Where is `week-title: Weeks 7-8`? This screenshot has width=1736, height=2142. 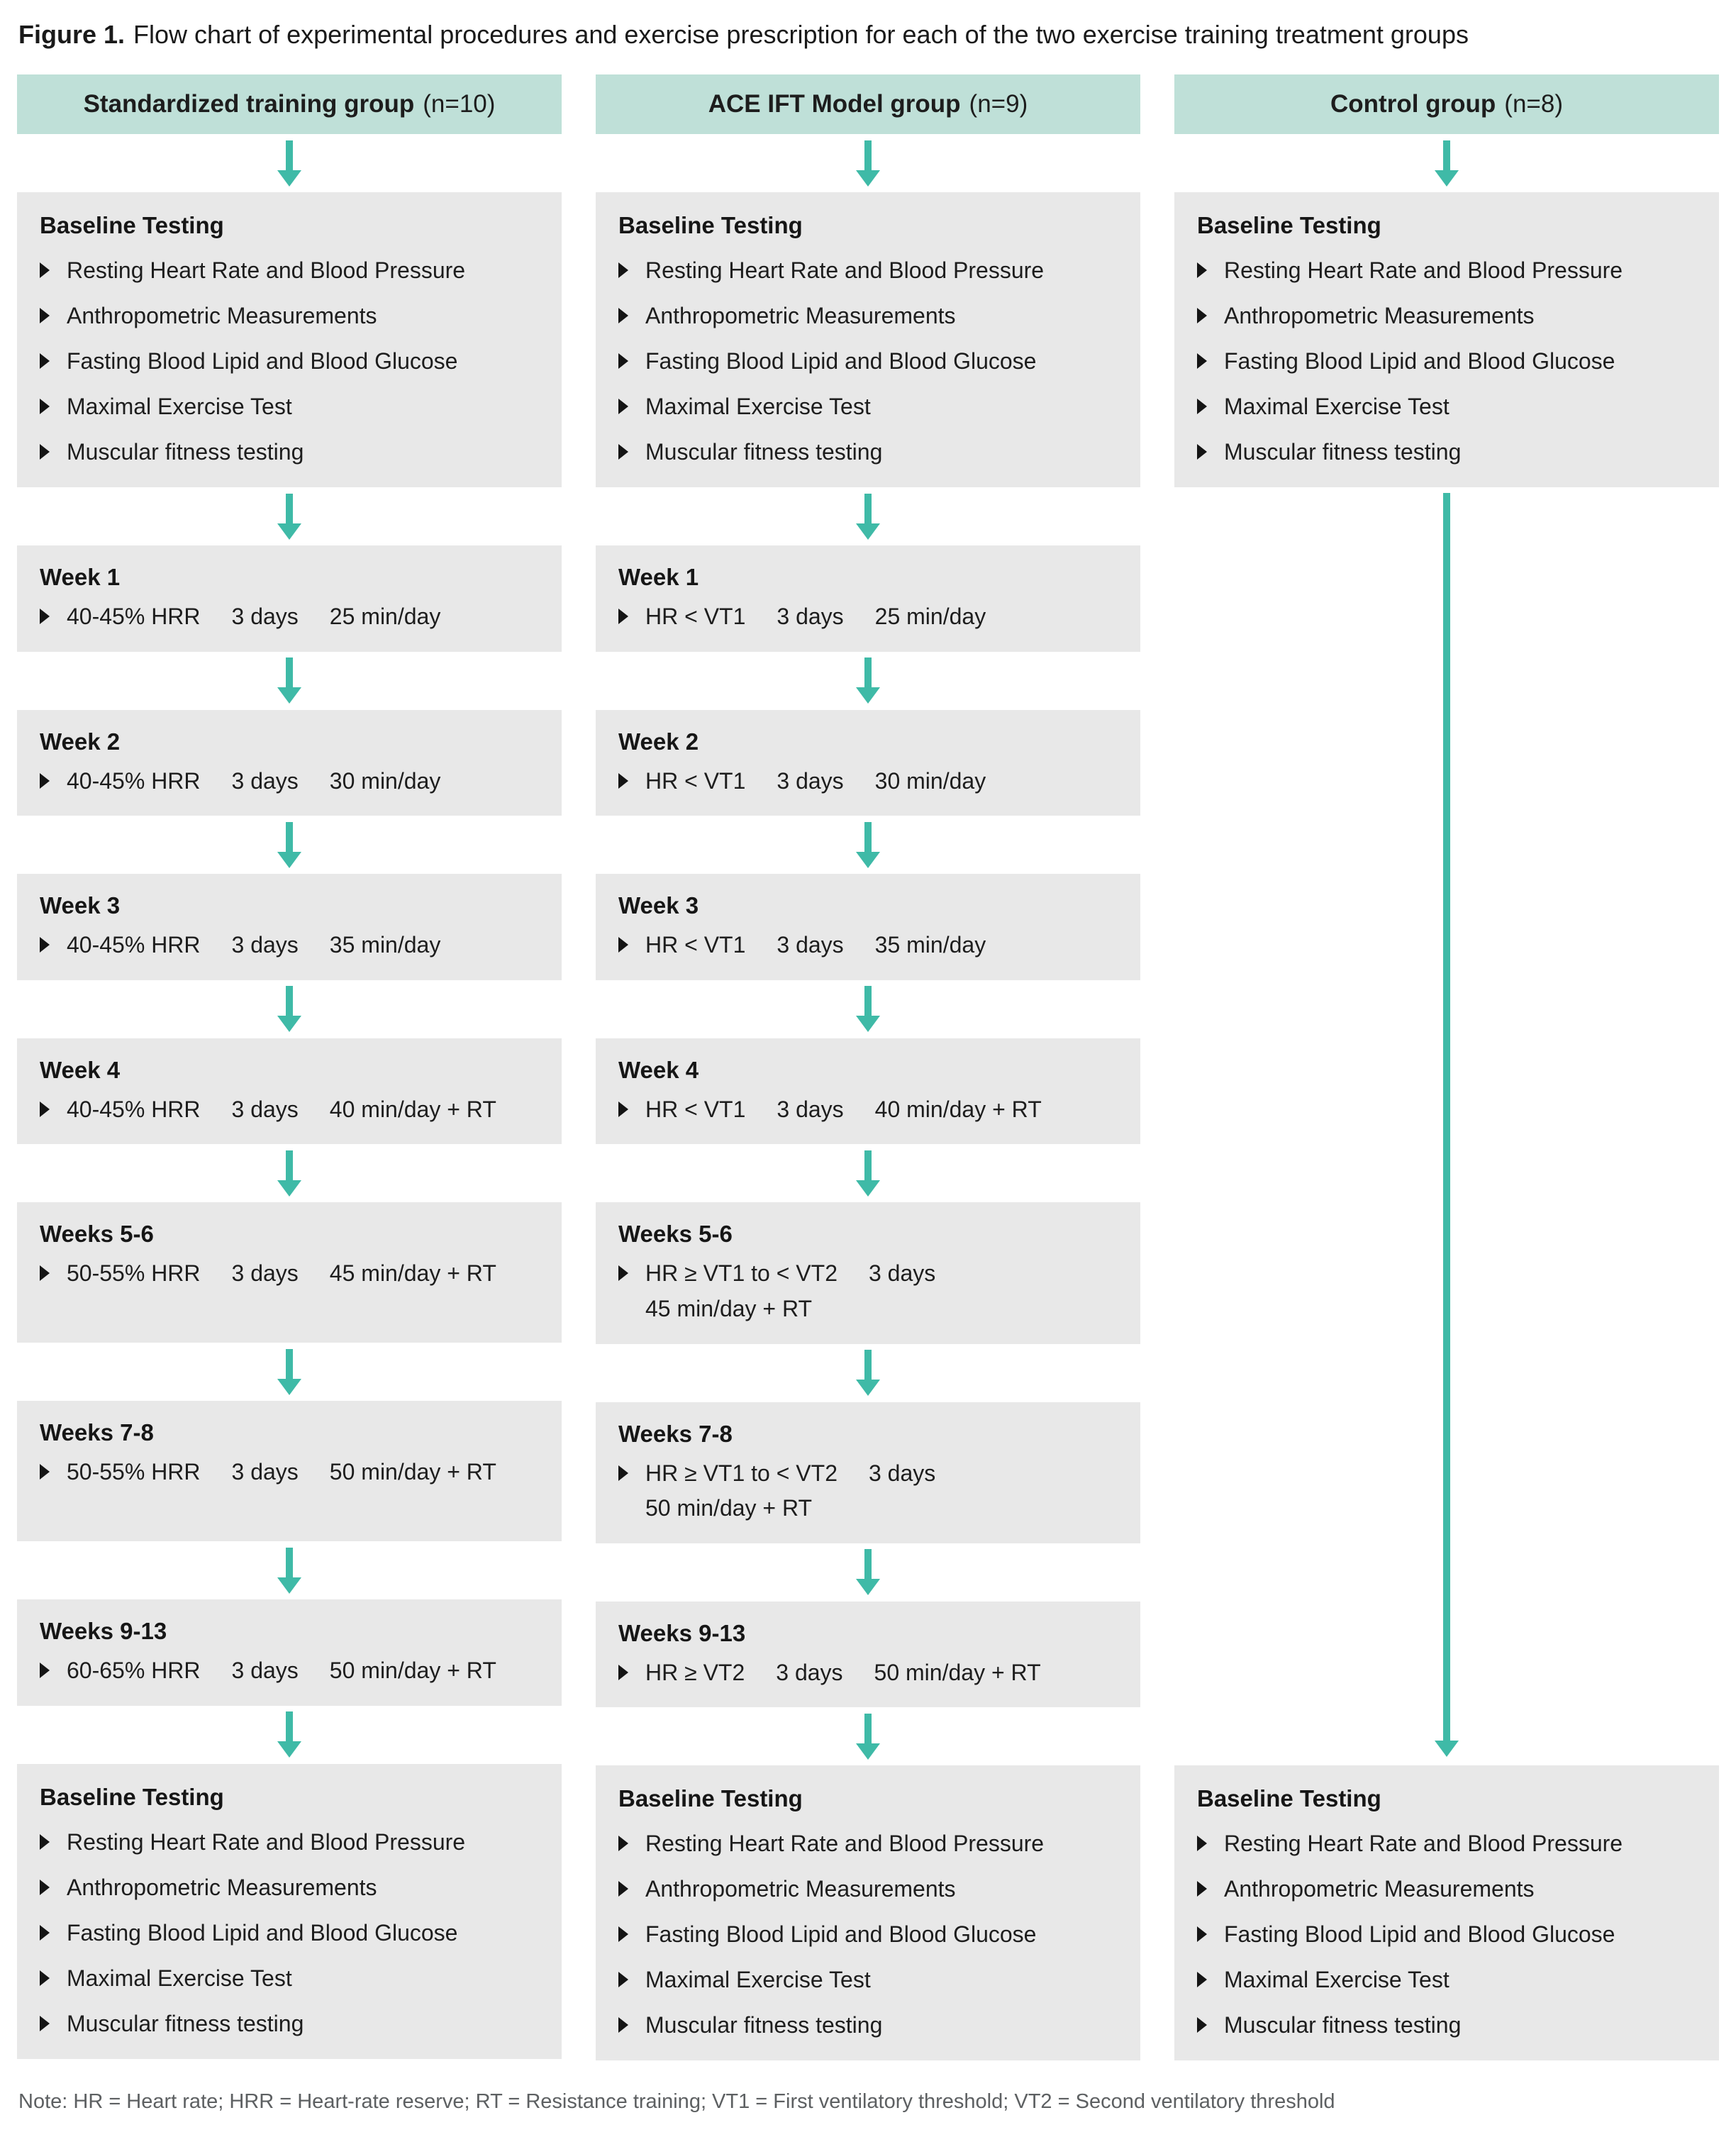
week-title: Weeks 7-8 is located at coordinates (675, 1434).